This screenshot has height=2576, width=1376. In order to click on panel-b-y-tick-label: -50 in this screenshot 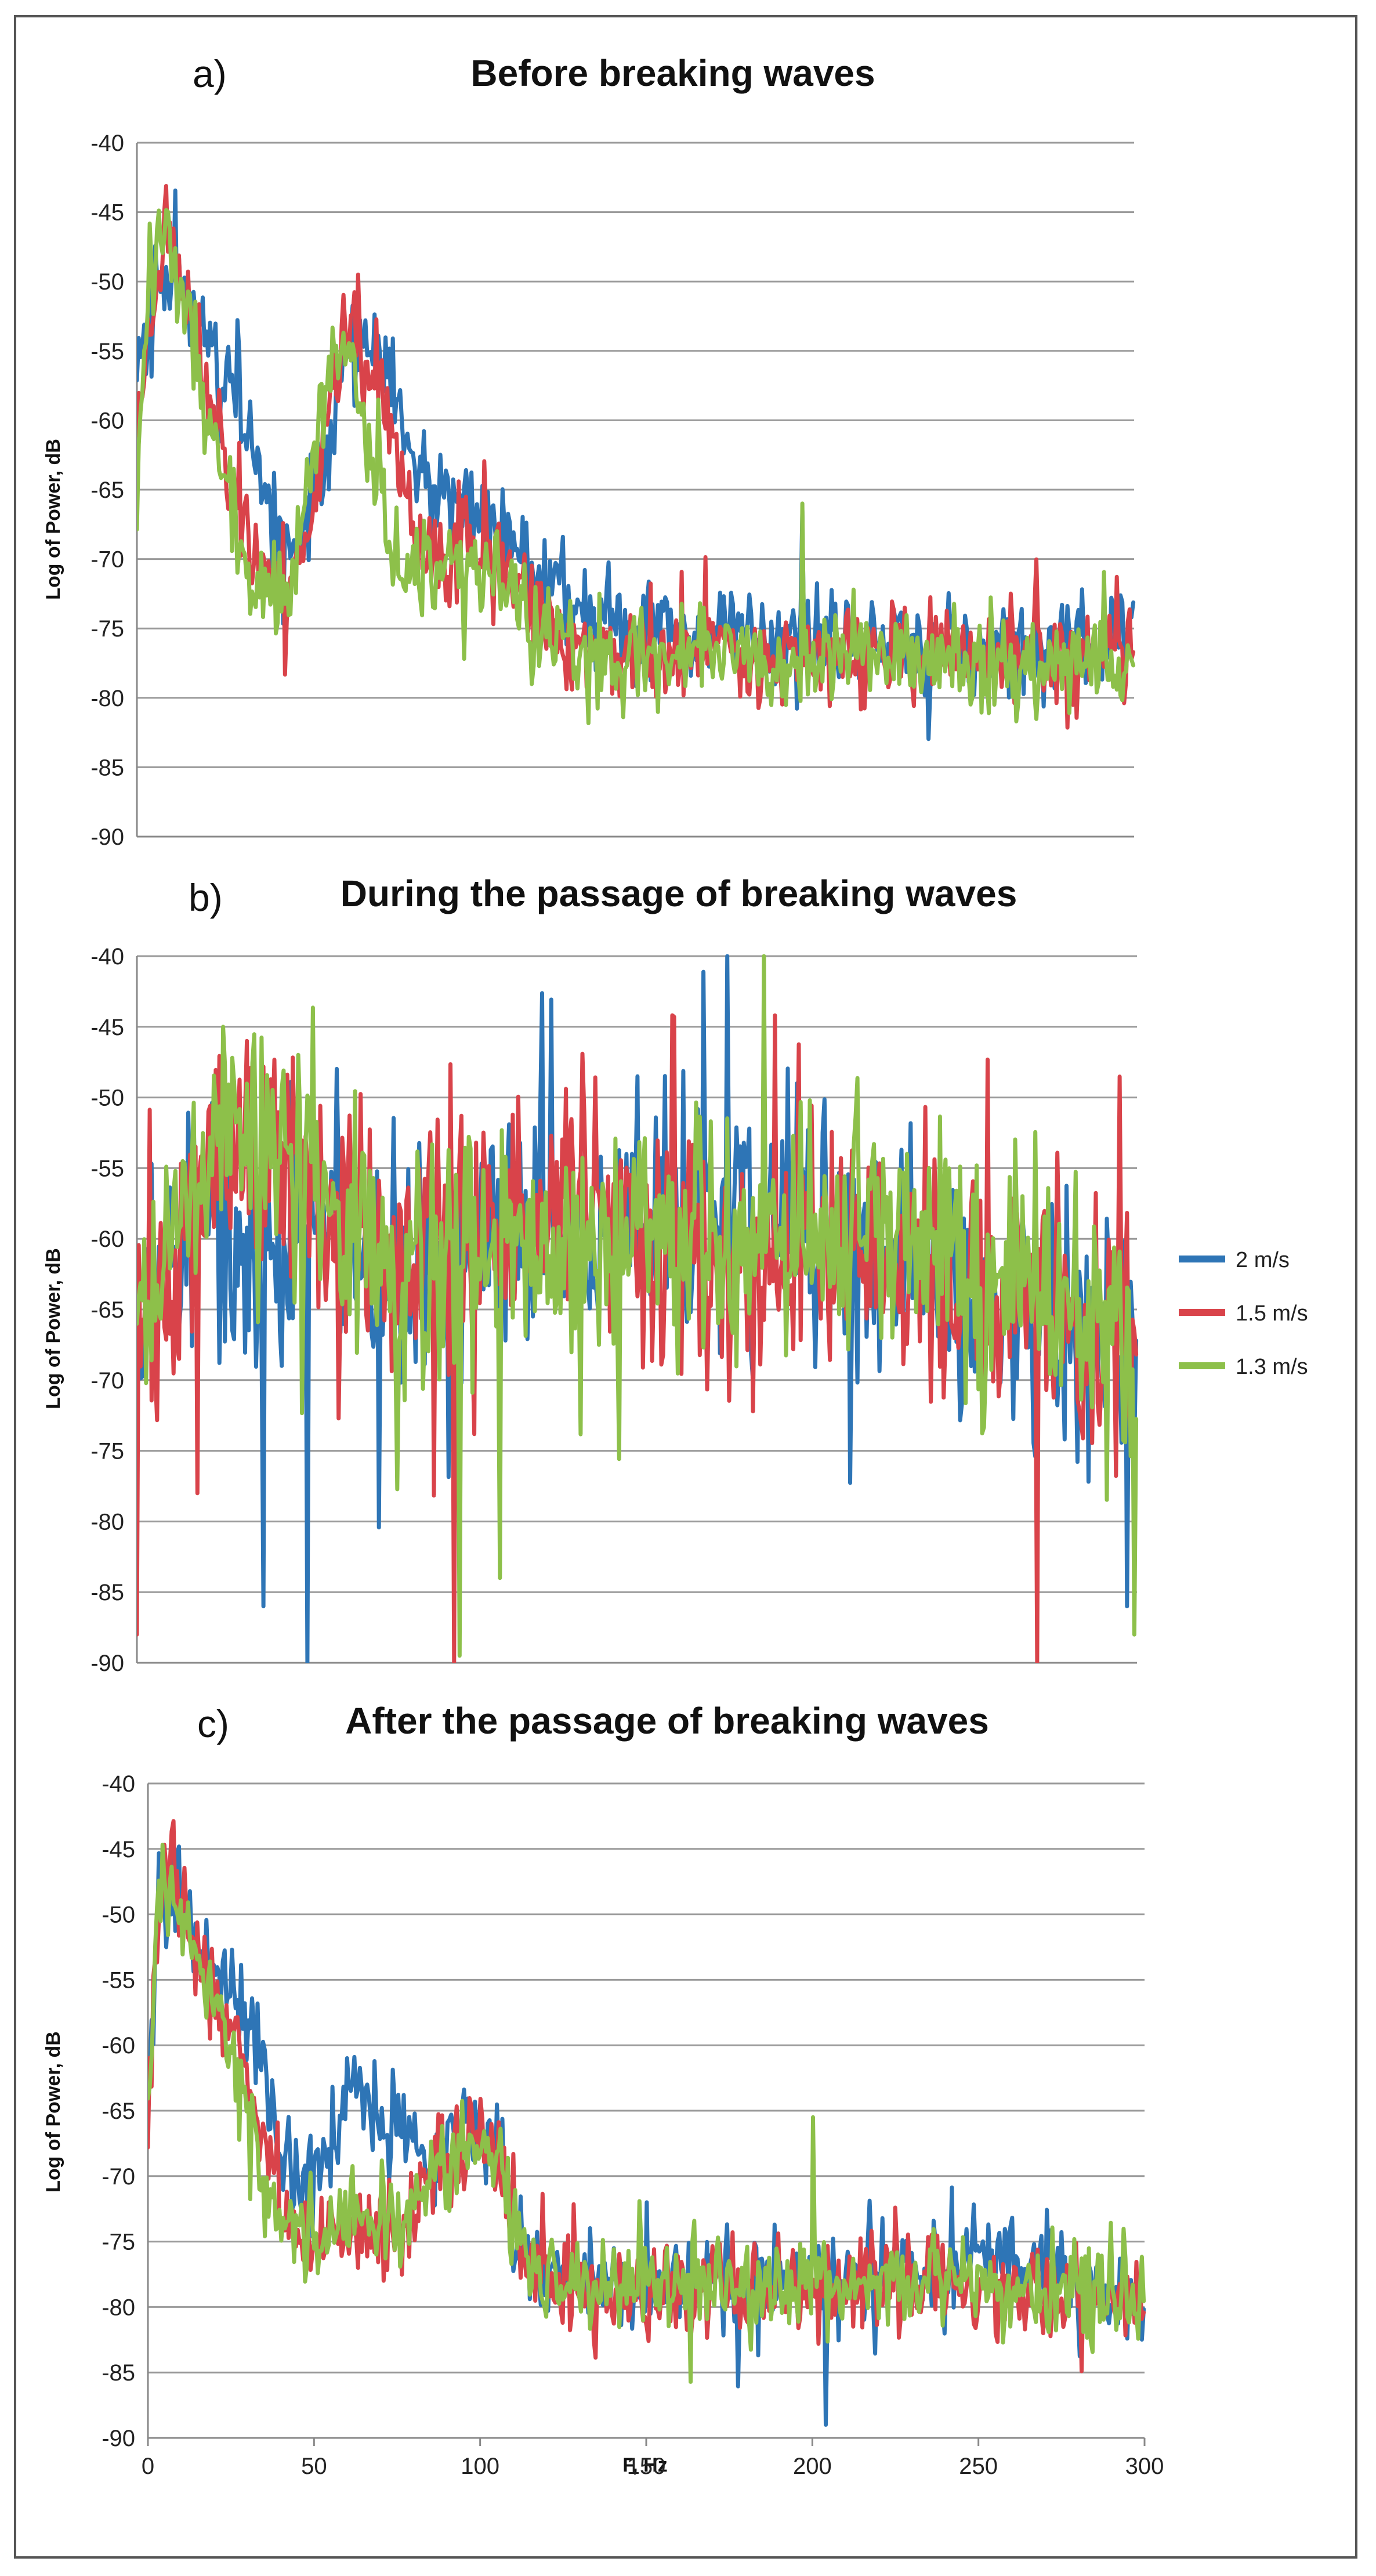, I will do `click(107, 1098)`.